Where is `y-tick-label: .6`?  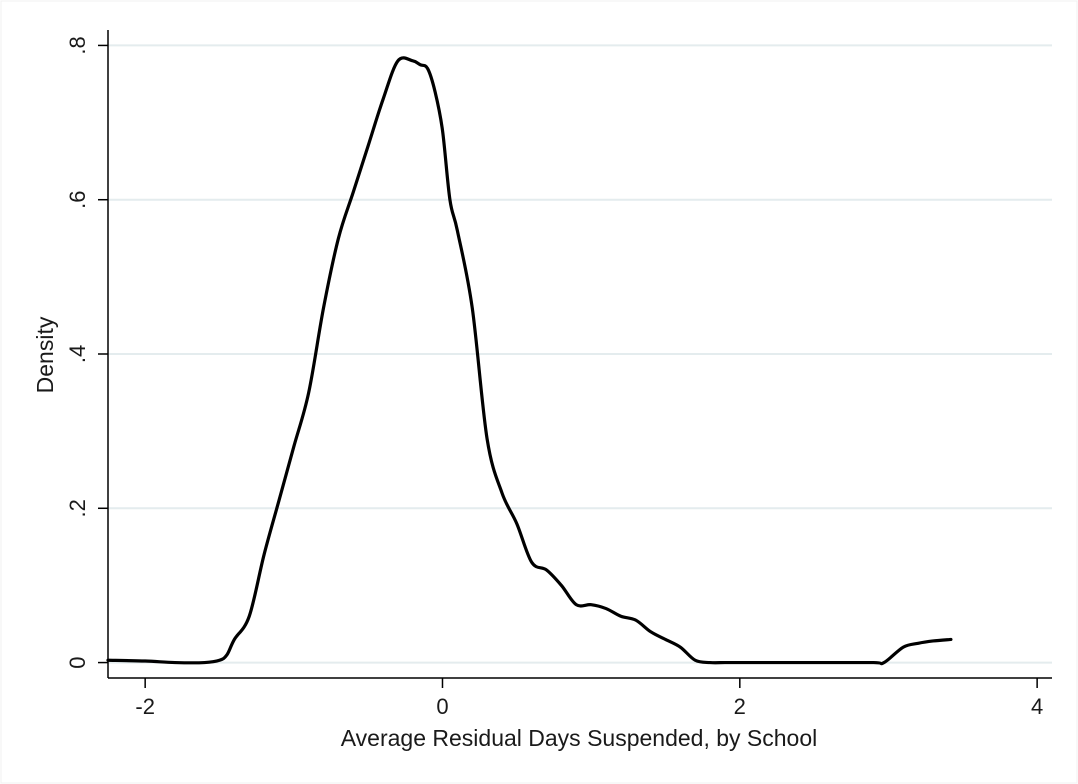 y-tick-label: .6 is located at coordinates (77, 200).